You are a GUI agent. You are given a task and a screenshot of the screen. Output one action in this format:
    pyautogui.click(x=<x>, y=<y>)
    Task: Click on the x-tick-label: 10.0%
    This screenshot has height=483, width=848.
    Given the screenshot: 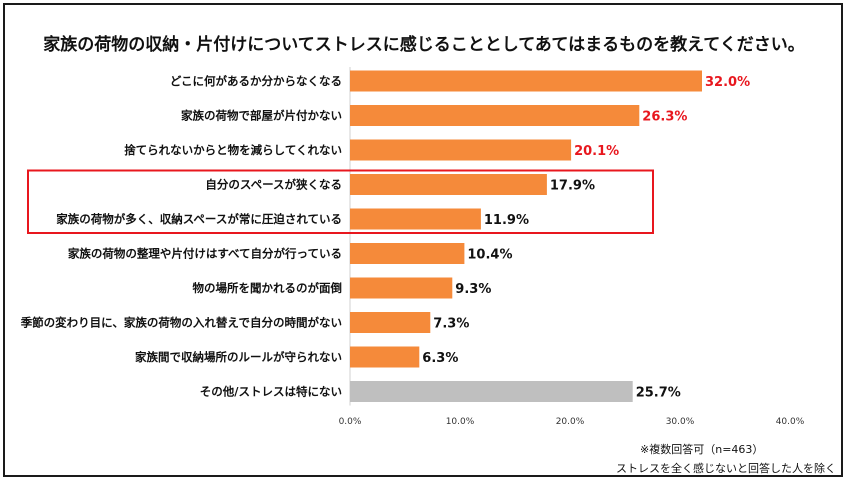 What is the action you would take?
    pyautogui.click(x=460, y=422)
    